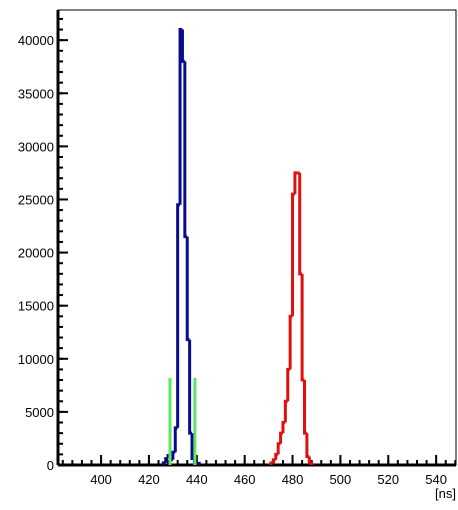 The image size is (458, 510). Describe the element at coordinates (50, 465) in the screenshot. I see `y-tick-label: 0` at that location.